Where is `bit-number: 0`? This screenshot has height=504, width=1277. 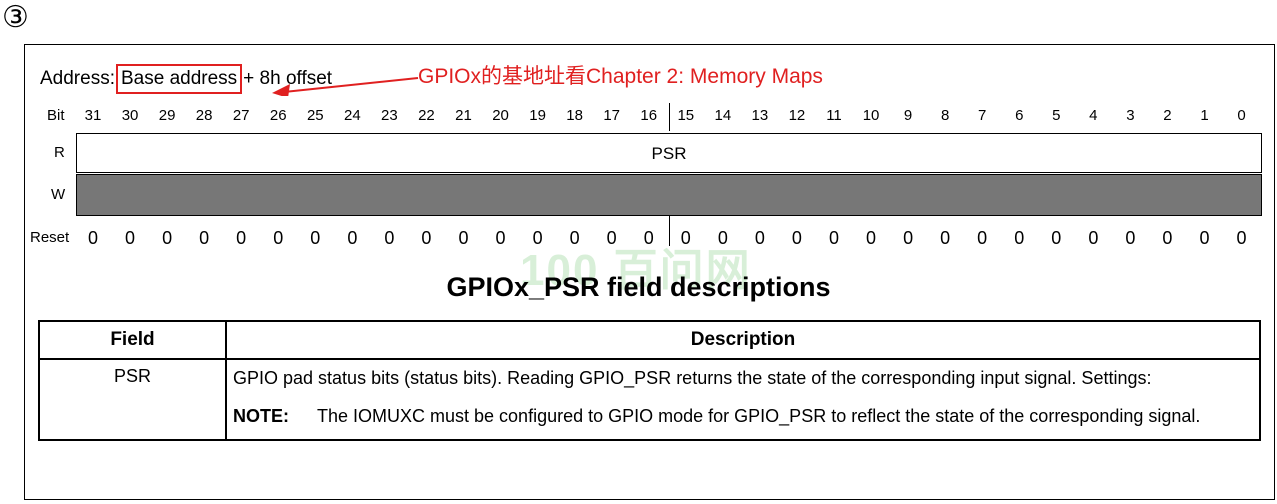
bit-number: 0 is located at coordinates (1241, 115).